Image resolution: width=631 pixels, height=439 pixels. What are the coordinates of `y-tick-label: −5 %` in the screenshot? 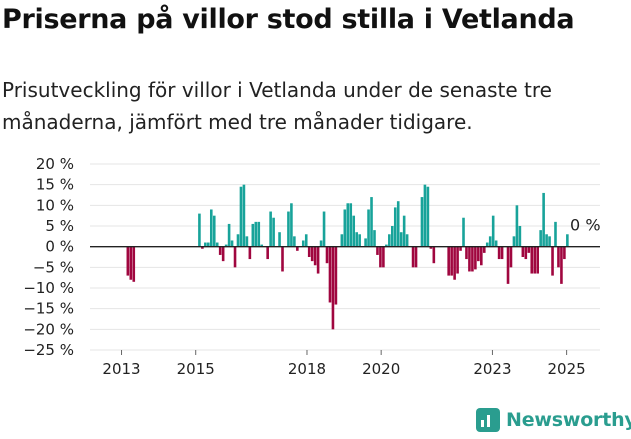 It's located at (53, 267).